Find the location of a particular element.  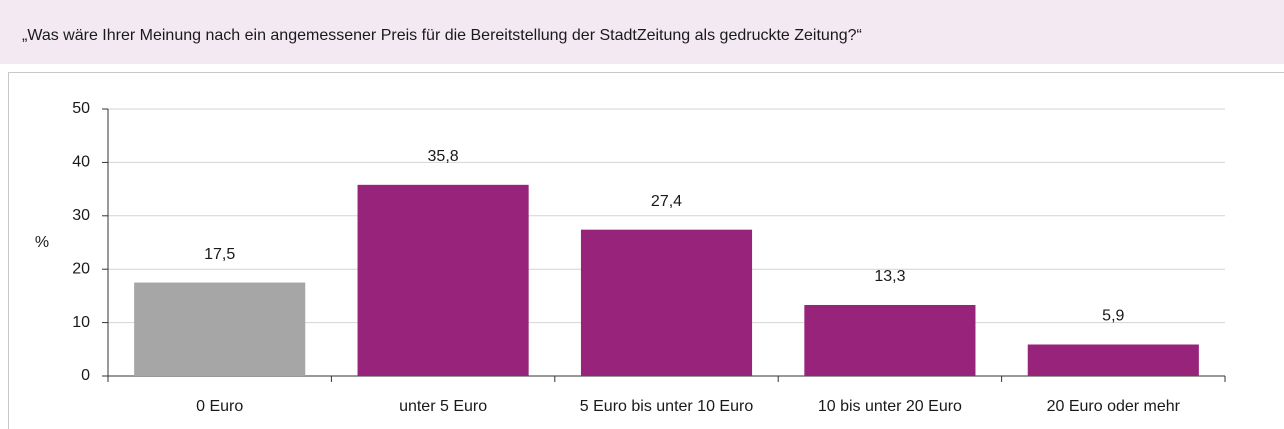

value-label: 13,3 is located at coordinates (889, 276).